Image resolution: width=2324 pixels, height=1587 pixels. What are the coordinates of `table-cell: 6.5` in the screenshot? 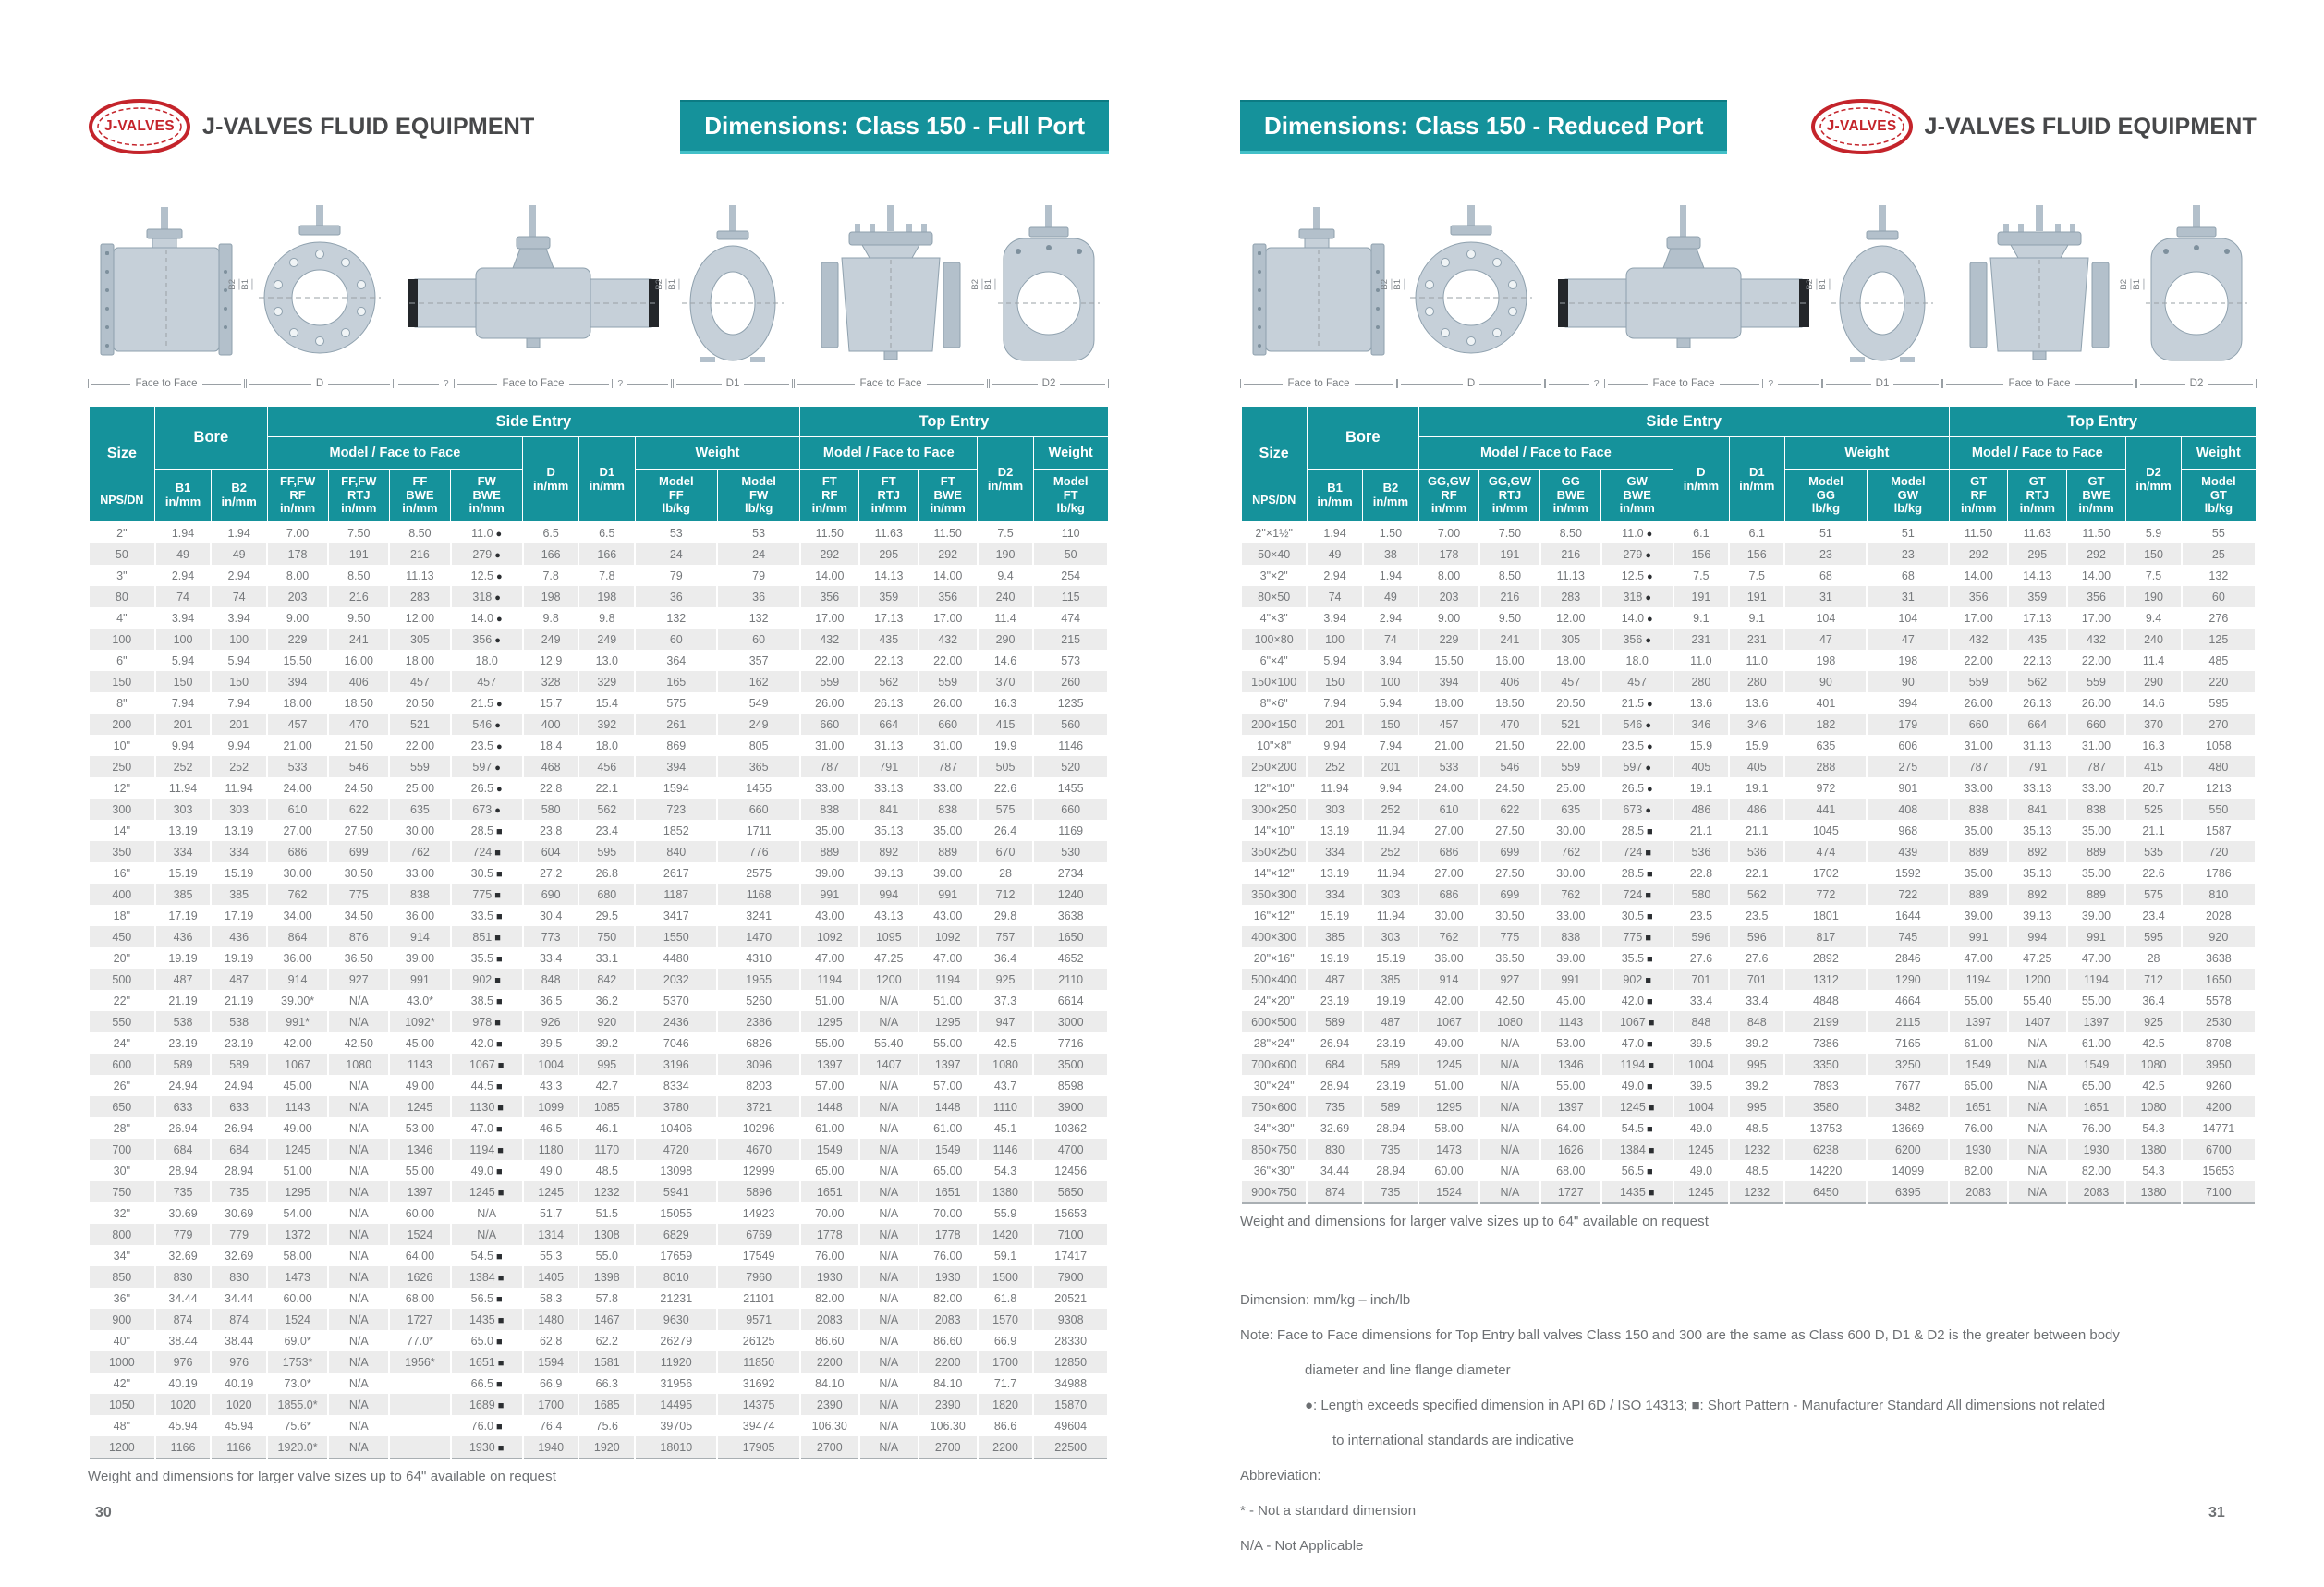 It's located at (550, 532).